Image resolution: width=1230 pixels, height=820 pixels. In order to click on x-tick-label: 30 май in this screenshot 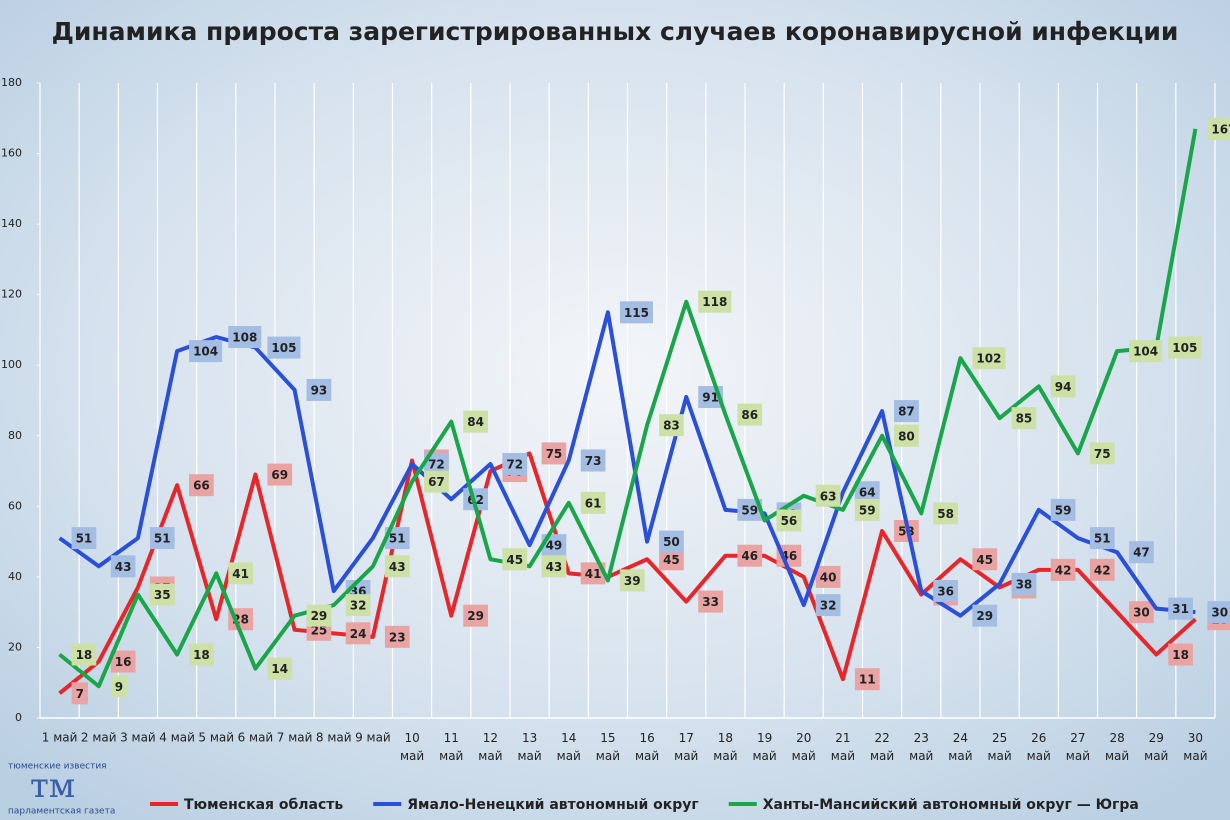, I will do `click(1195, 747)`.